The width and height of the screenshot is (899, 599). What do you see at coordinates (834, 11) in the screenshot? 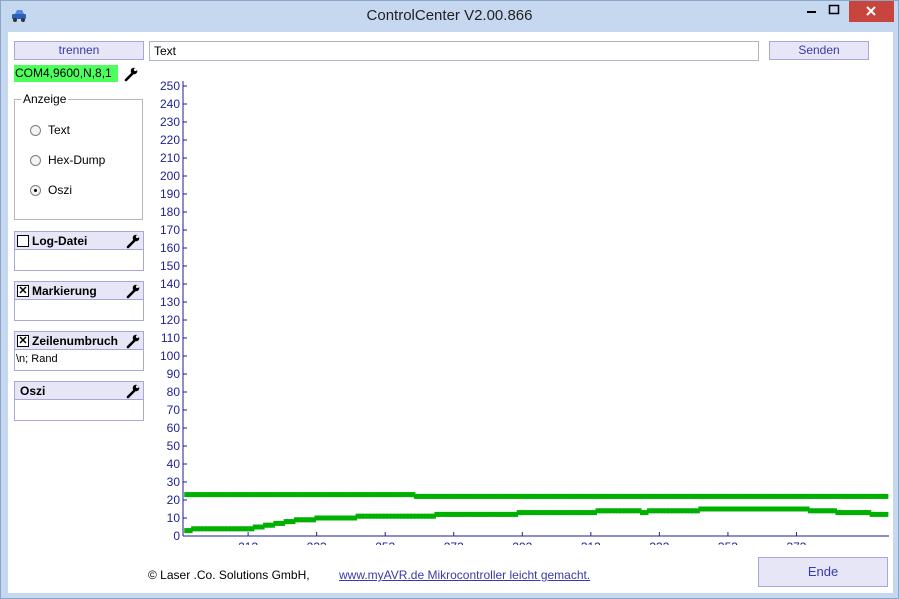
I see `maximize-button` at bounding box center [834, 11].